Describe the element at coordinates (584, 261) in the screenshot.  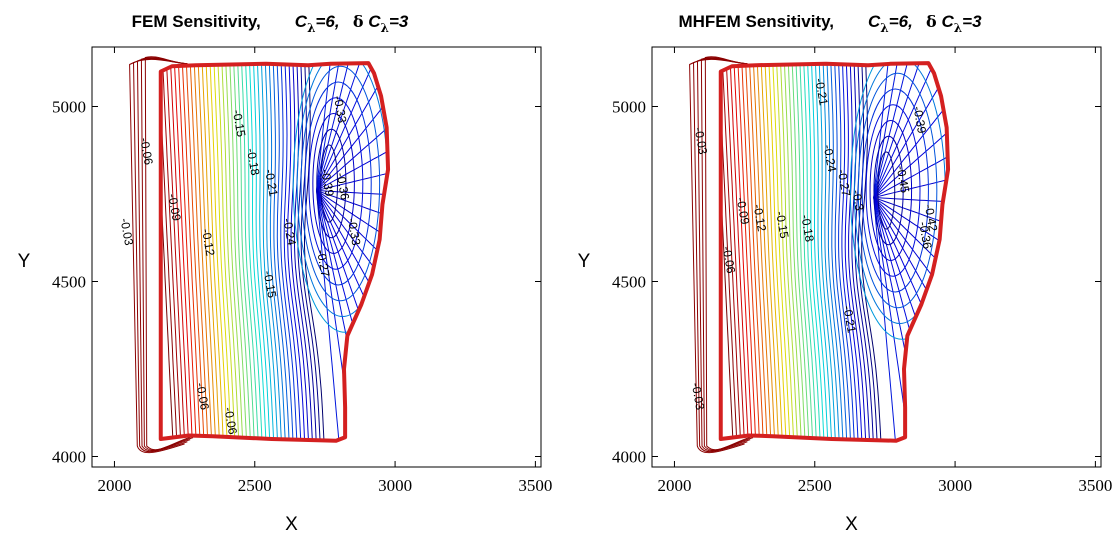
I see `y-axis-label: Y` at that location.